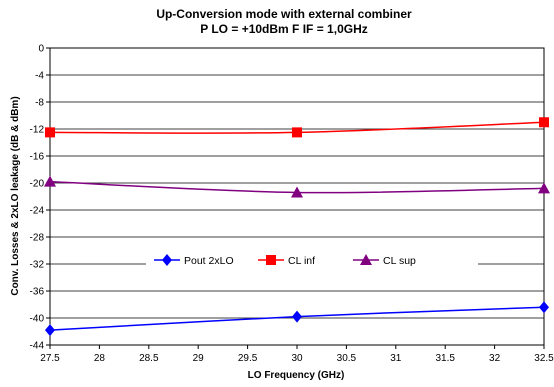 The height and width of the screenshot is (387, 554). I want to click on y-tick-label: -20, so click(37, 184).